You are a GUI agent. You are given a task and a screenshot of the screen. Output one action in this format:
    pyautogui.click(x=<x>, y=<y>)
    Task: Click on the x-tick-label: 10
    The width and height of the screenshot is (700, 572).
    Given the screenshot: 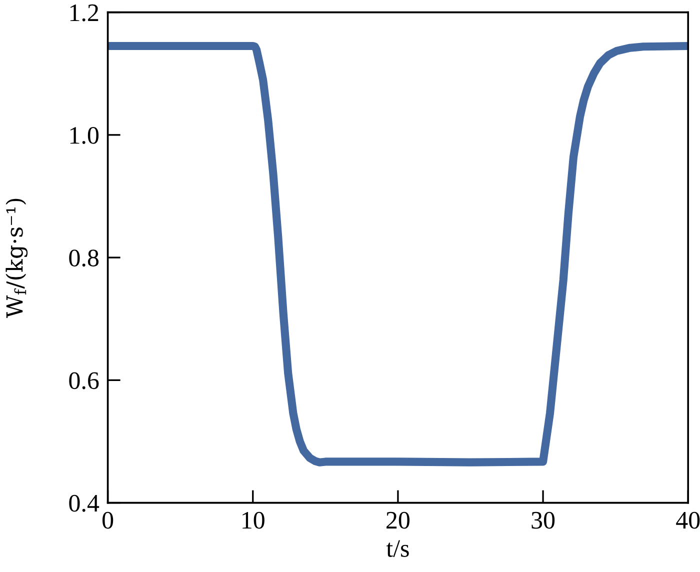 What is the action you would take?
    pyautogui.click(x=253, y=520)
    